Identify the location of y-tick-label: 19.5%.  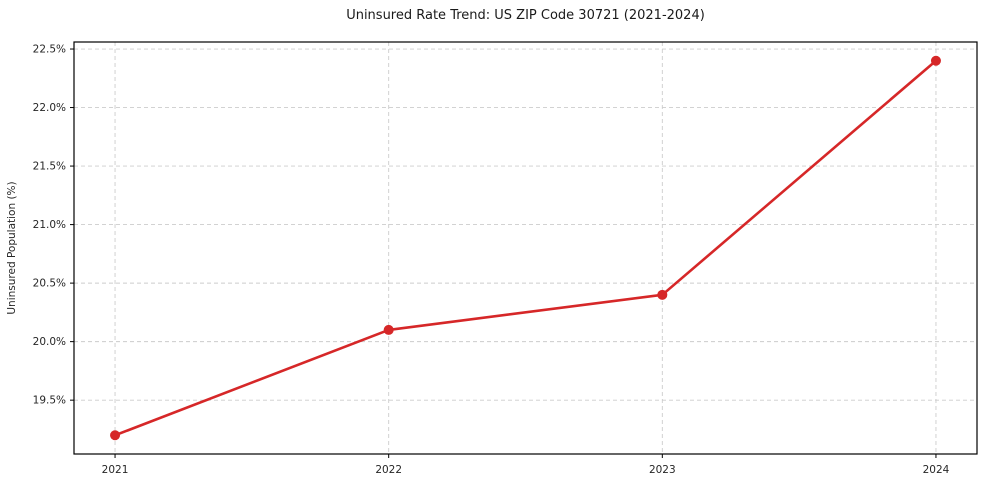
(49, 401).